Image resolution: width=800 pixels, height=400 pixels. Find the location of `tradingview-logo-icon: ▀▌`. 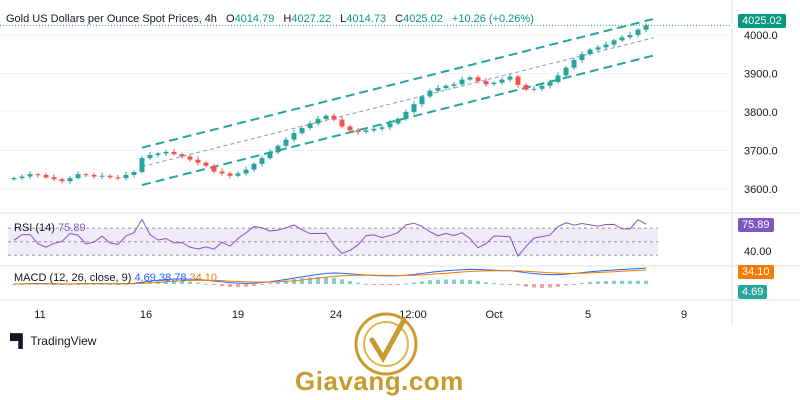

tradingview-logo-icon: ▀▌ is located at coordinates (18, 340).